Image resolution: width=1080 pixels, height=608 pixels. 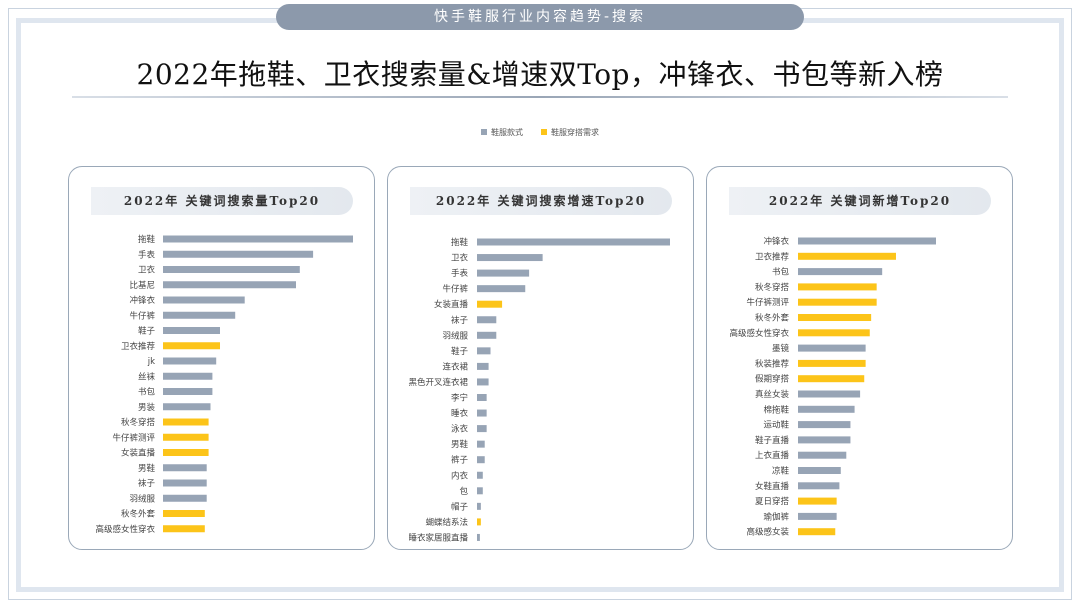 What do you see at coordinates (460, 413) in the screenshot?
I see `category-label: 睡衣` at bounding box center [460, 413].